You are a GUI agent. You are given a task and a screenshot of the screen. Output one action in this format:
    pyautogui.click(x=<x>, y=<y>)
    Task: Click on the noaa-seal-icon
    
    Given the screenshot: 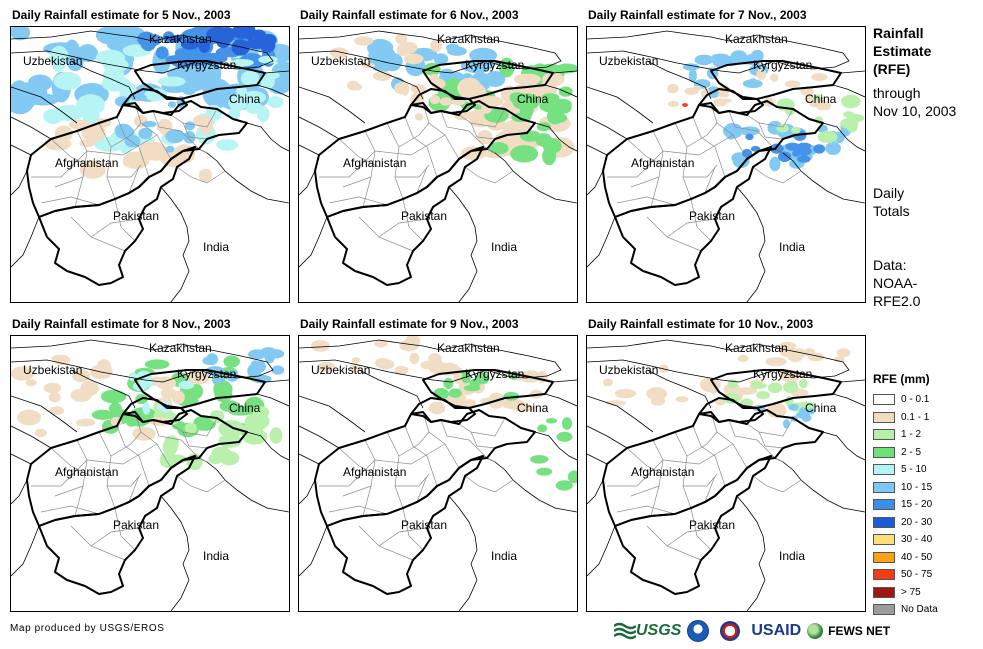 What is the action you would take?
    pyautogui.click(x=698, y=631)
    